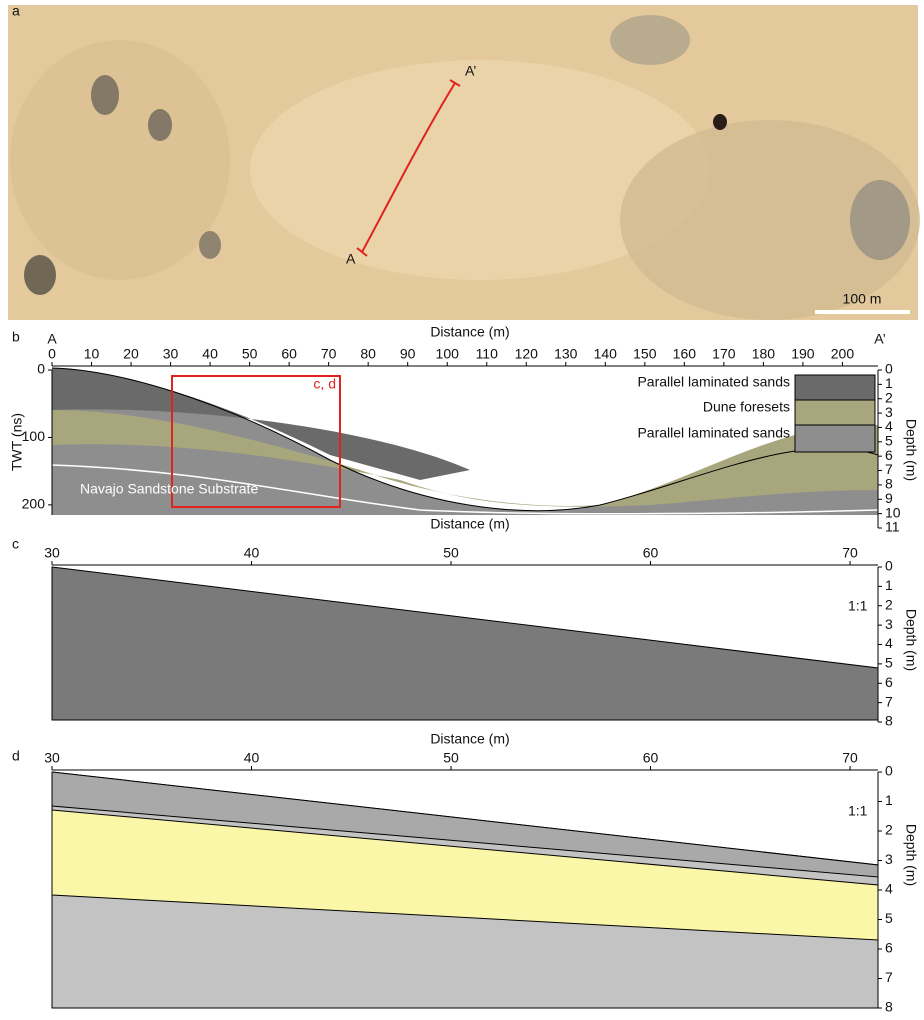 The height and width of the screenshot is (1020, 924). Describe the element at coordinates (746, 407) in the screenshot. I see `legend-label: Dune foresets` at that location.